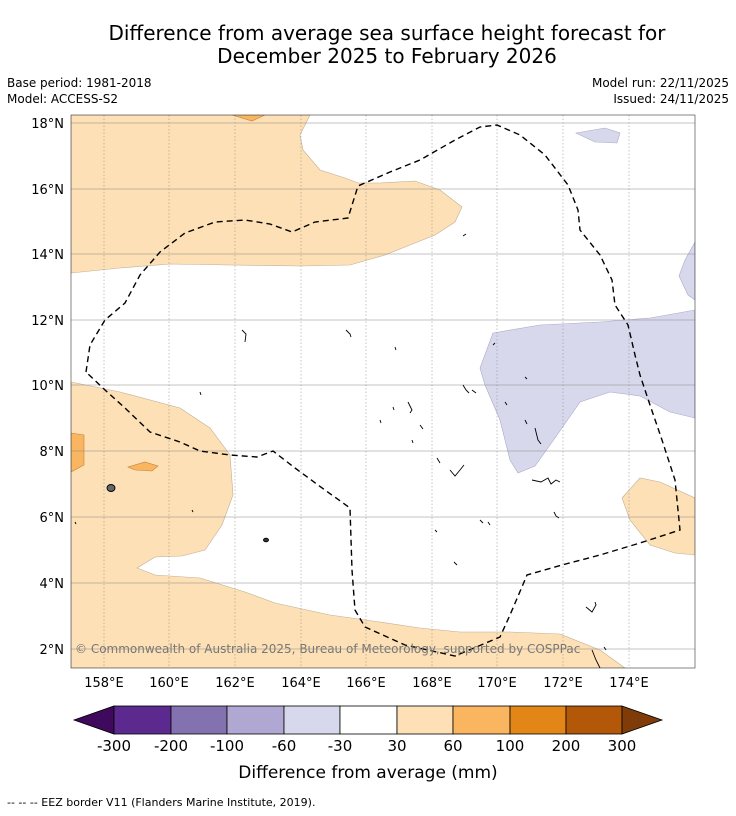 This screenshot has height=816, width=736. Describe the element at coordinates (227, 746) in the screenshot. I see `colorbar-tick-label: -100` at that location.